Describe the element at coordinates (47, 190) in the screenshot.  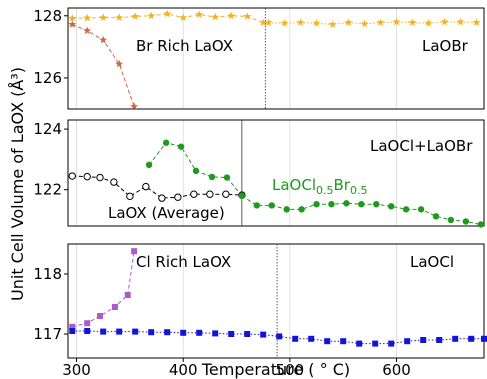
I see `panel-2-y-tick-label-0: 122` at that location.